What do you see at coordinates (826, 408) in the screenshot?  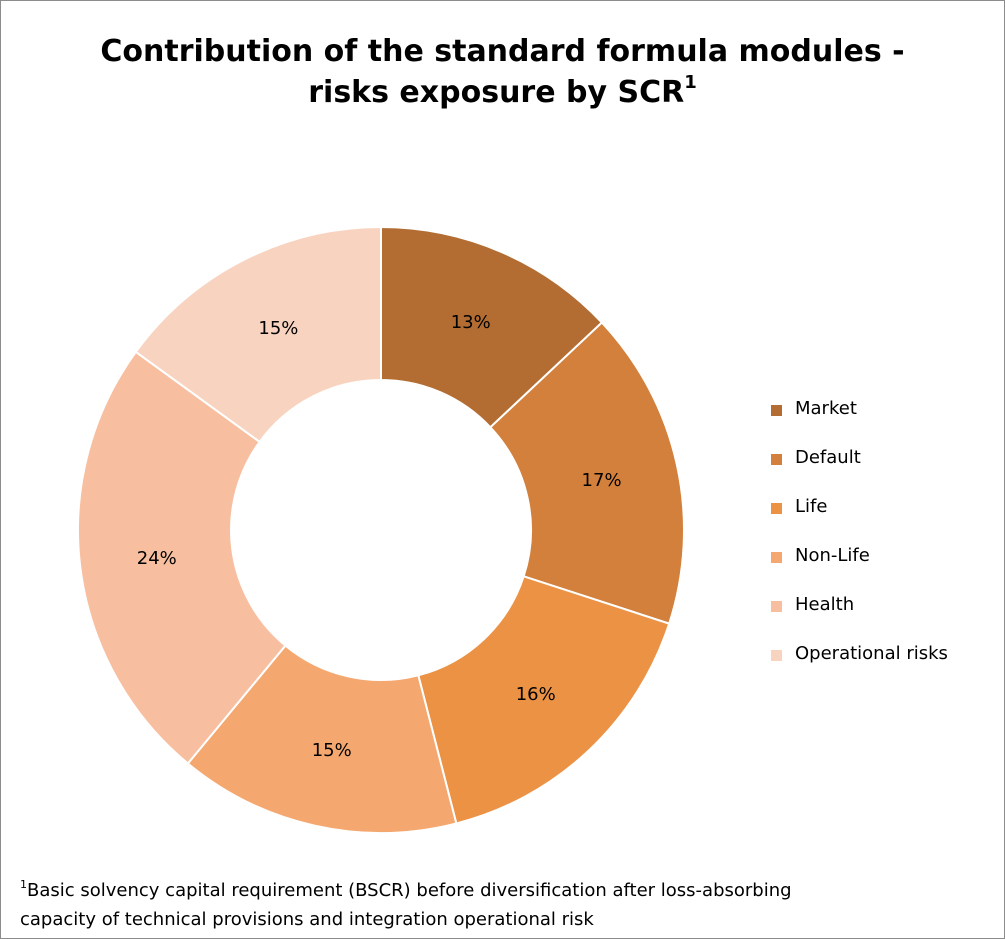 I see `legend-label-market: Market` at bounding box center [826, 408].